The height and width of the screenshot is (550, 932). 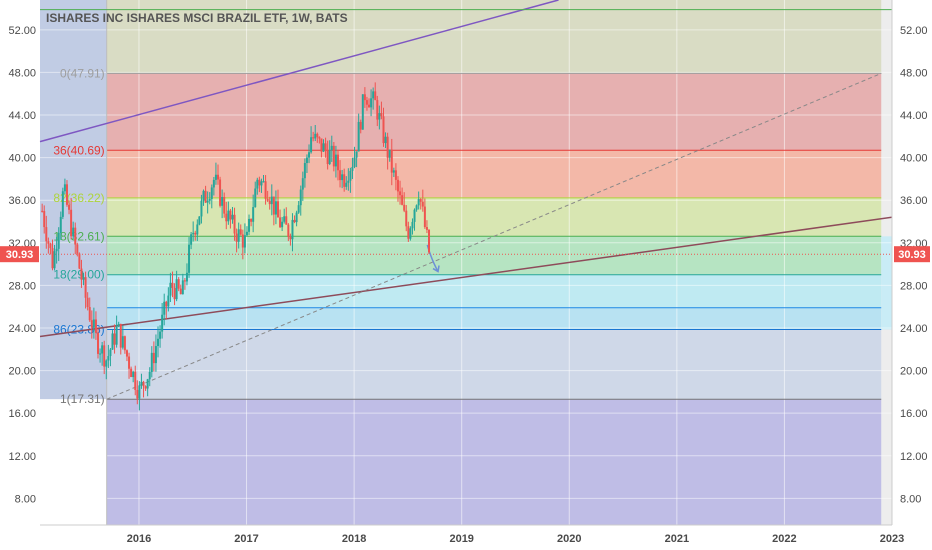 What do you see at coordinates (78, 329) in the screenshot?
I see `fib-label-6: 86(23.86)` at bounding box center [78, 329].